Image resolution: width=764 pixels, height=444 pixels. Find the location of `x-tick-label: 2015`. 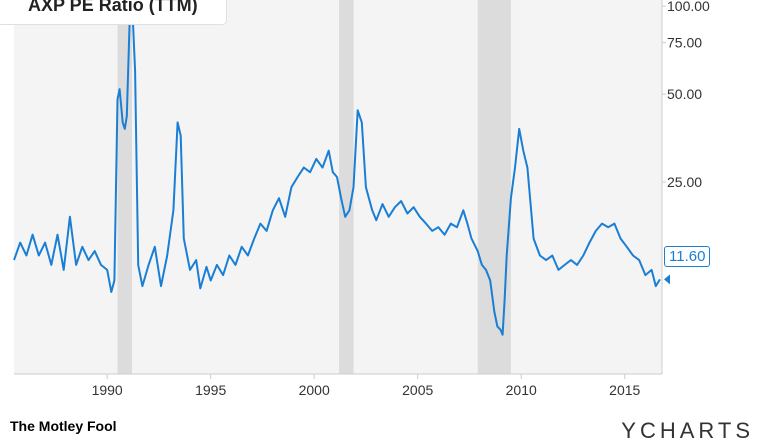

x-tick-label: 2015 is located at coordinates (624, 390).